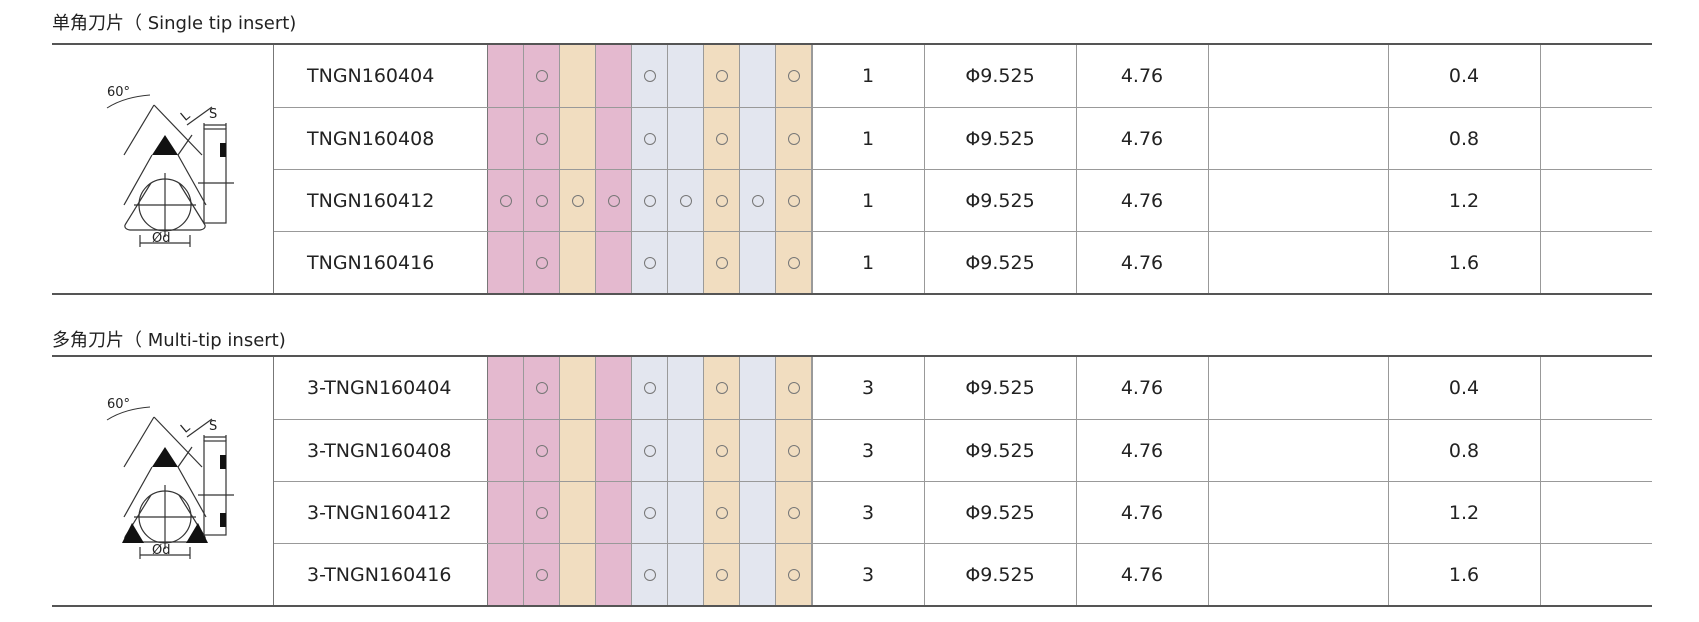 Image resolution: width=1699 pixels, height=622 pixels. What do you see at coordinates (963, 262) in the screenshot?
I see `table-row: TNGN160416 1 Φ9.525 4.76 1.6` at bounding box center [963, 262].